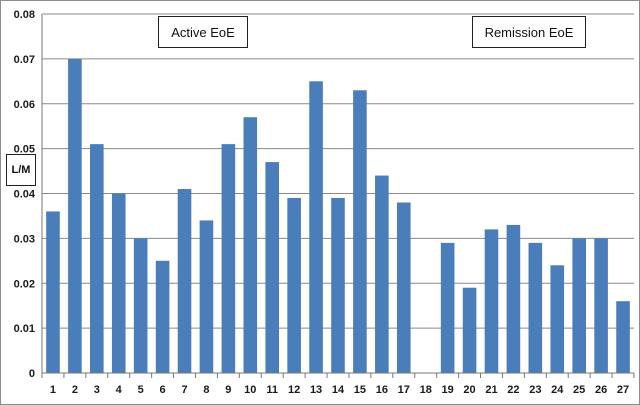  What do you see at coordinates (404, 390) in the screenshot?
I see `x-tick-label: 17` at bounding box center [404, 390].